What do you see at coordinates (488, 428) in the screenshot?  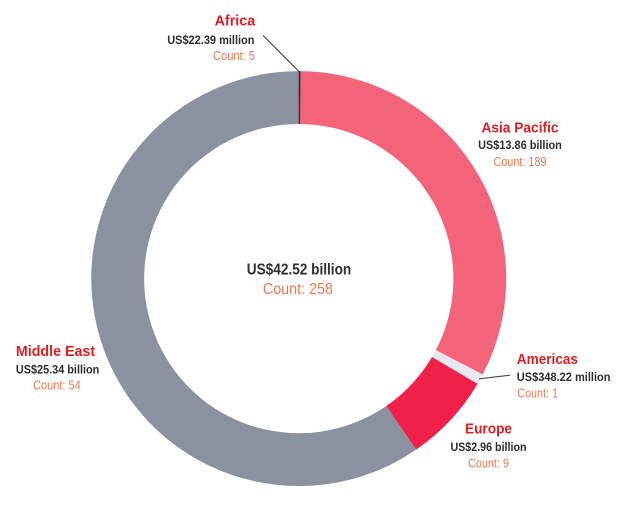 I see `svg-text: Europe` at bounding box center [488, 428].